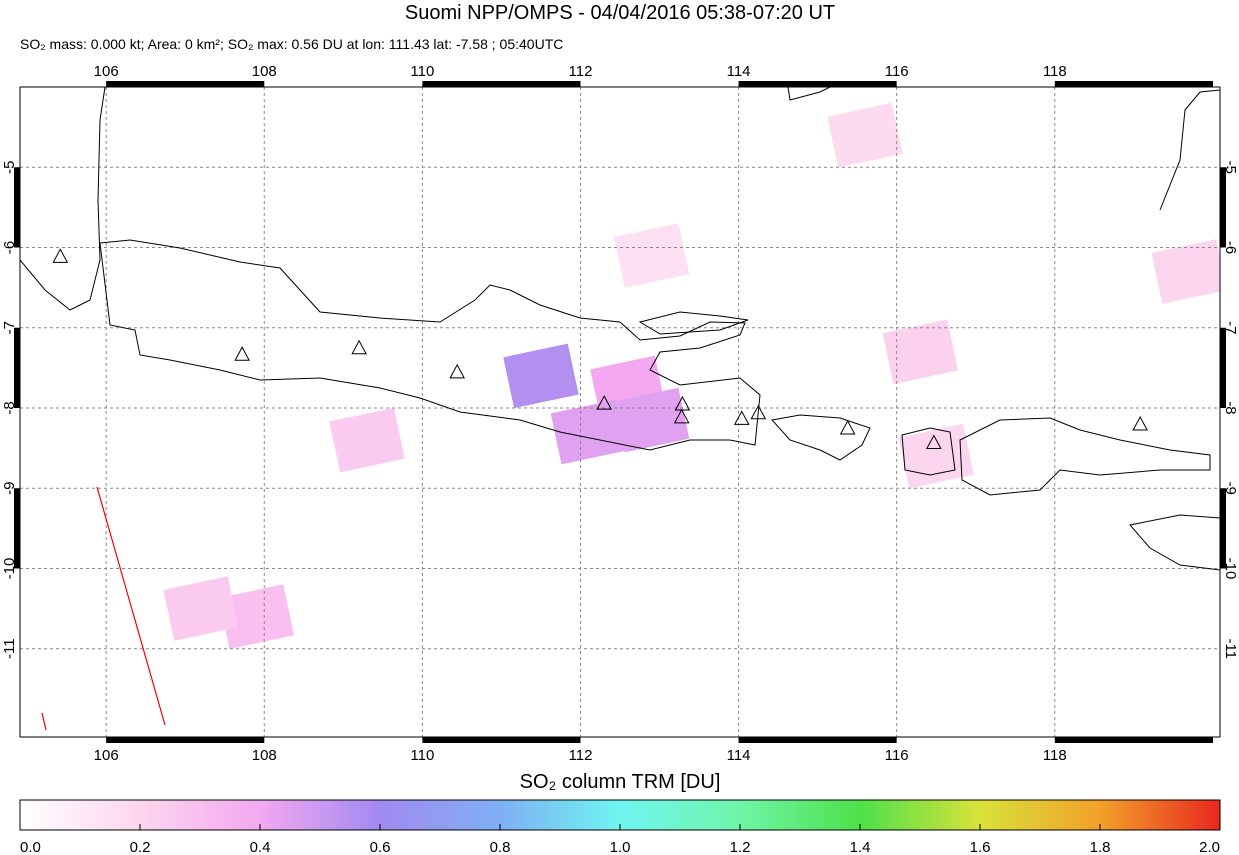  I want to click on borneo-coast, so click(1003, 149).